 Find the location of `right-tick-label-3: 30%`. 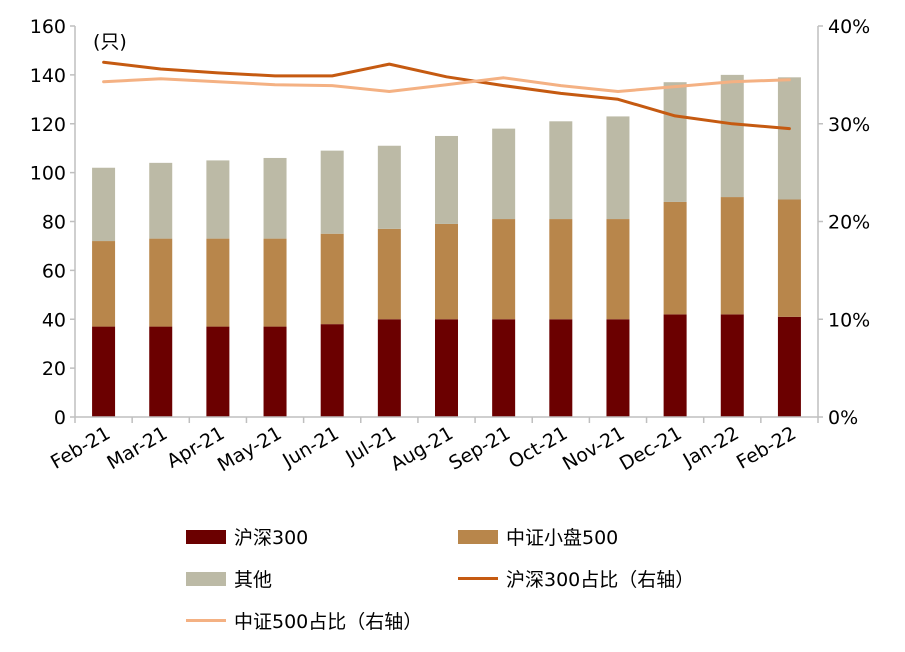

right-tick-label-3: 30% is located at coordinates (849, 125).